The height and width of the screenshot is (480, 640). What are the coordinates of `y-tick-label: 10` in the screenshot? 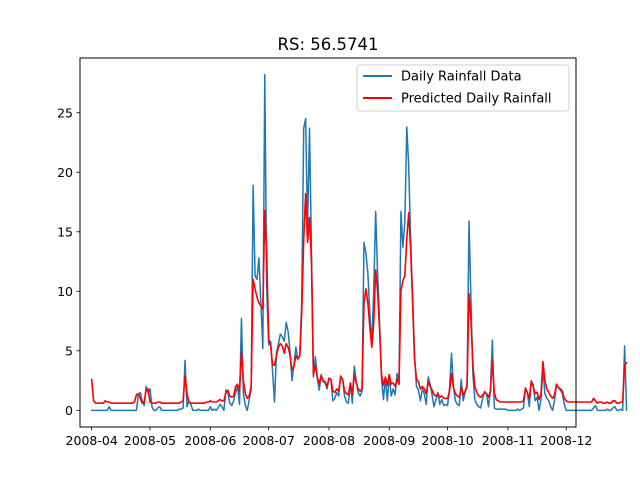 It's located at (65, 291).